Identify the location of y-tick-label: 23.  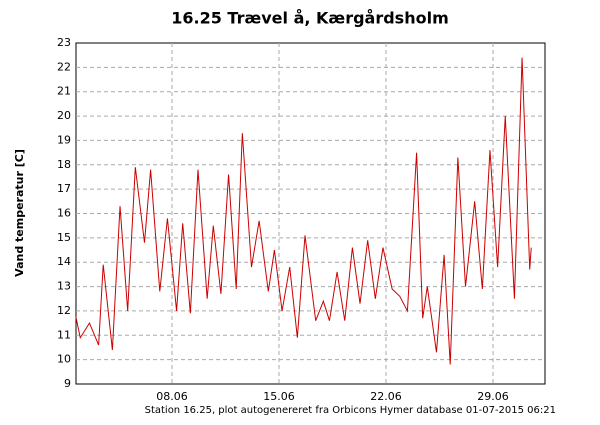
(64, 42).